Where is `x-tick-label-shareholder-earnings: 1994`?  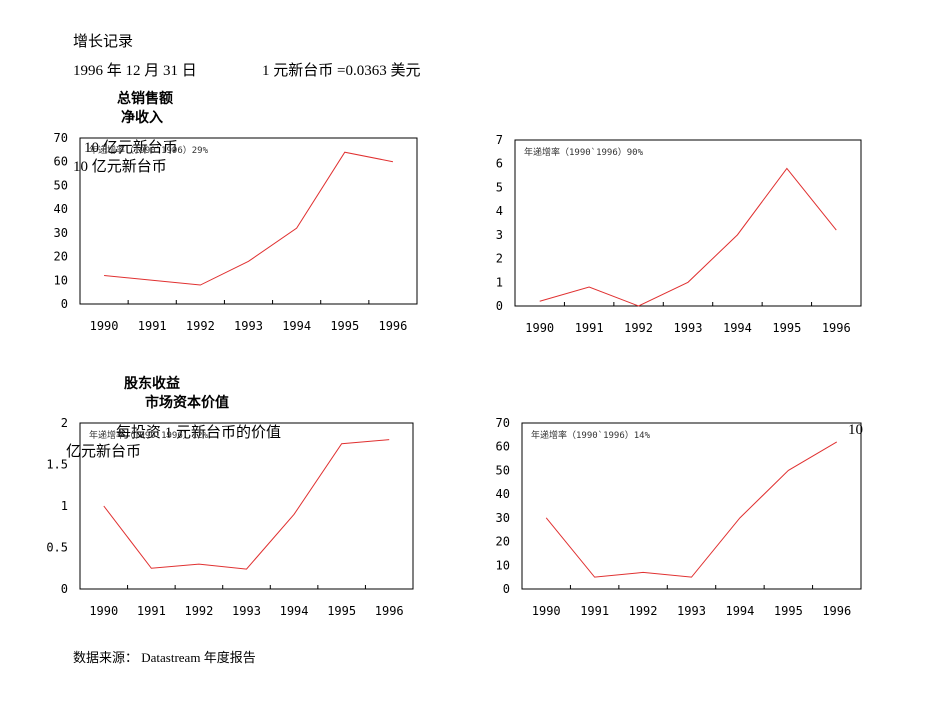
x-tick-label-shareholder-earnings: 1994 is located at coordinates (294, 611).